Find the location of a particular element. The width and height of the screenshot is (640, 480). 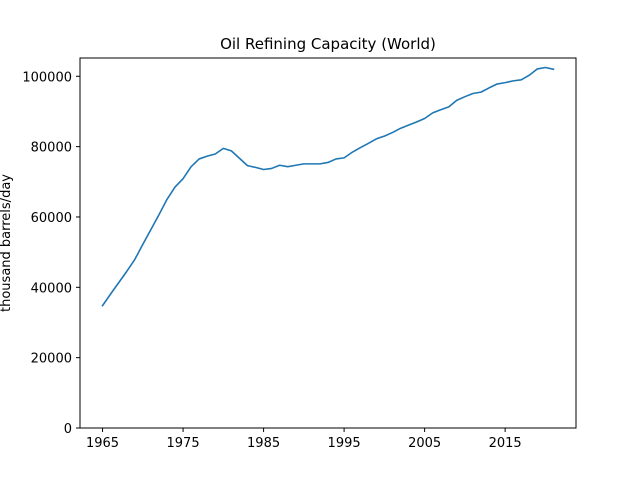

y-tick-label: 80000 is located at coordinates (51, 148).